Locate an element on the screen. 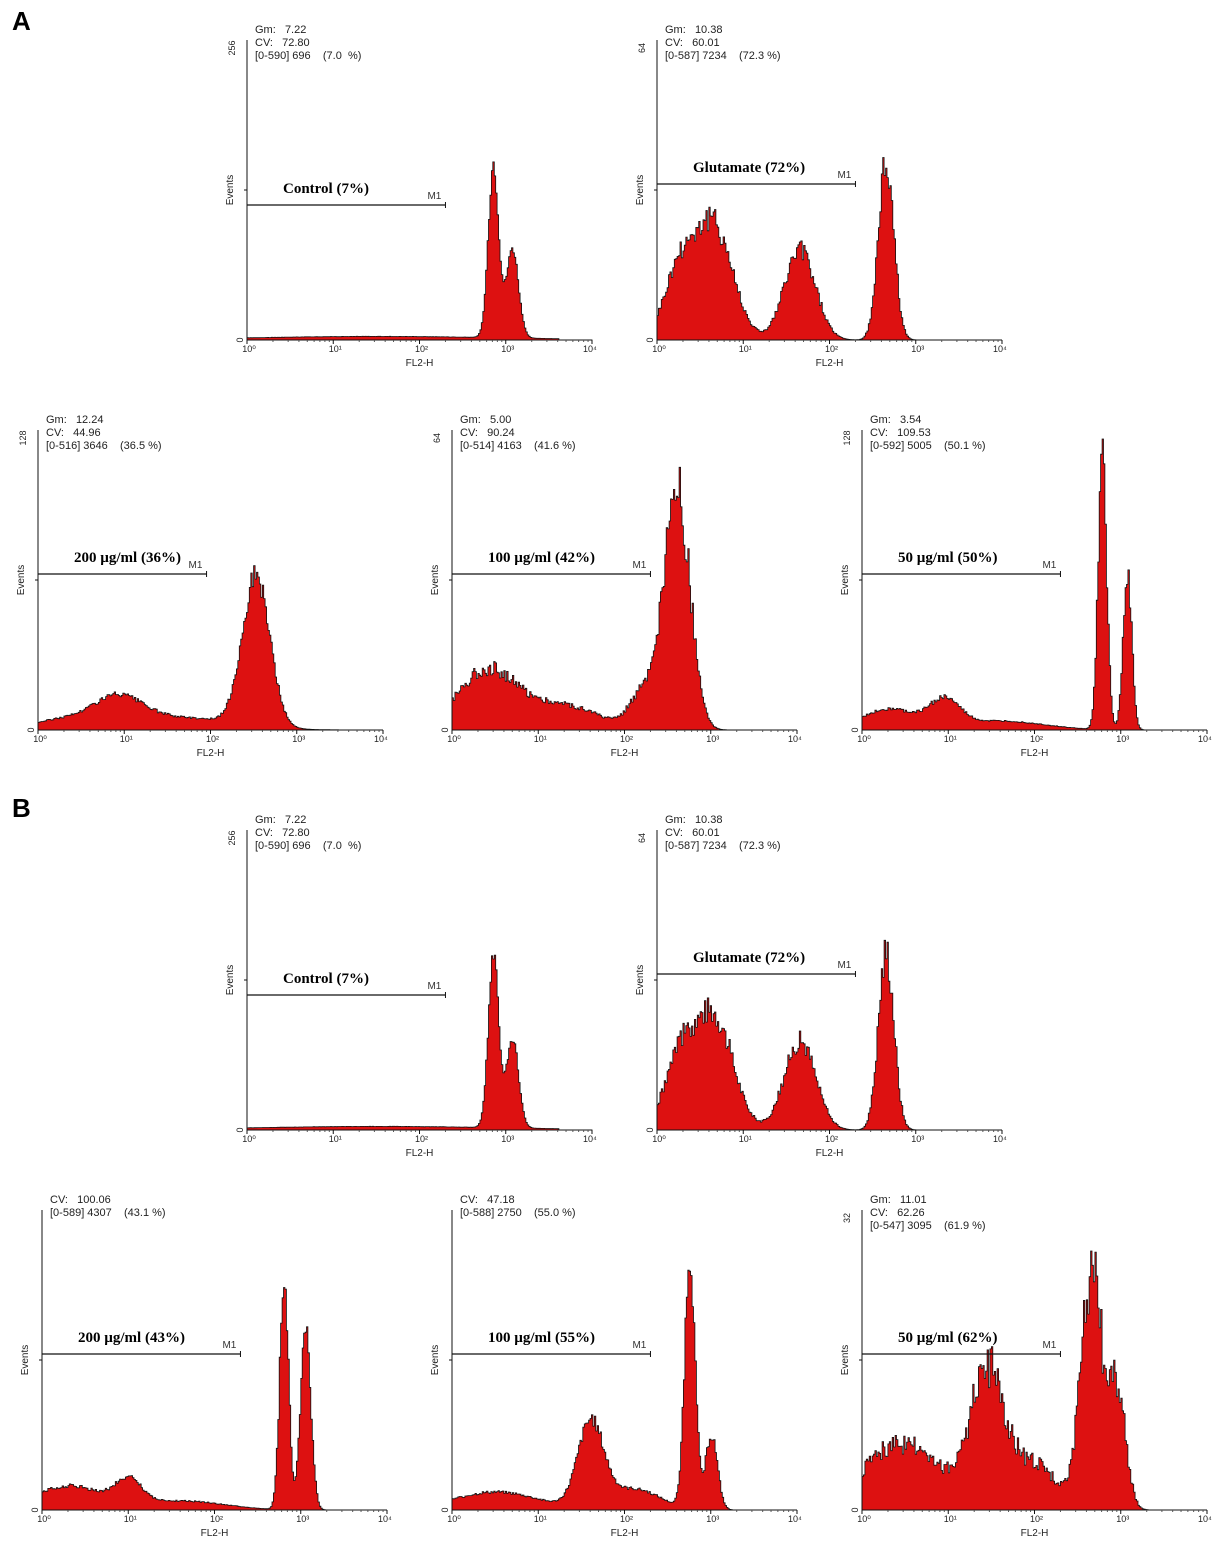 This screenshot has width=1224, height=1546. stats-cv: CV: 60.01 is located at coordinates (692, 833).